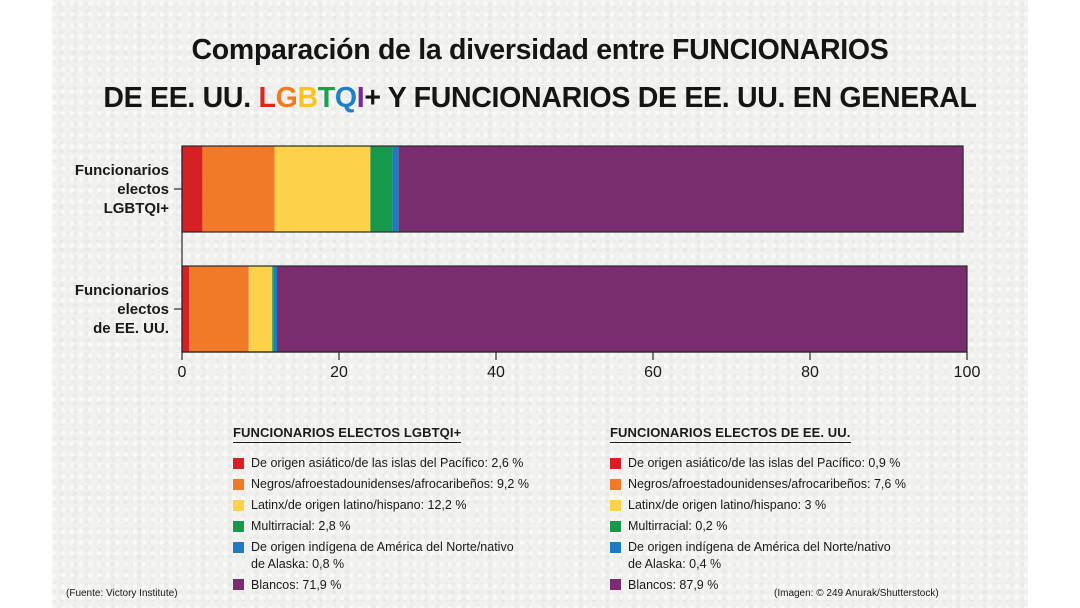 The height and width of the screenshot is (608, 1080). What do you see at coordinates (967, 372) in the screenshot?
I see `x-tick-label-5: 100` at bounding box center [967, 372].